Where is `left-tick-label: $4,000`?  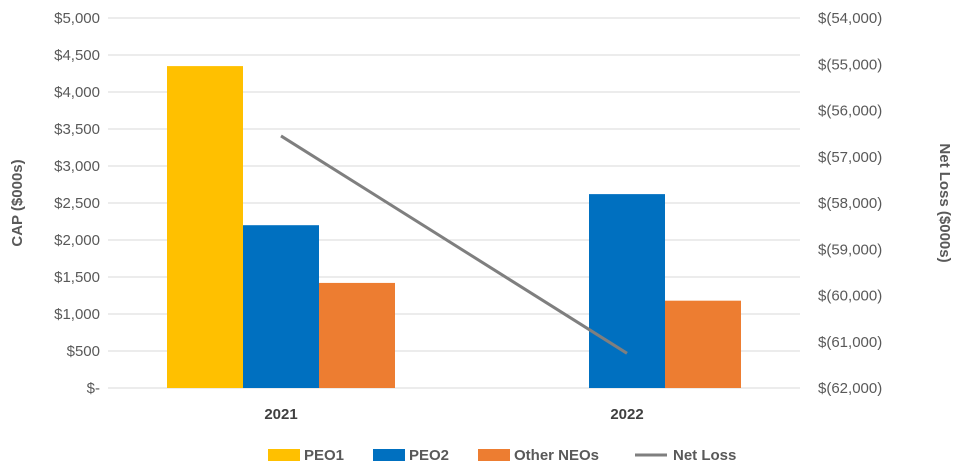 left-tick-label: $4,000 is located at coordinates (77, 92).